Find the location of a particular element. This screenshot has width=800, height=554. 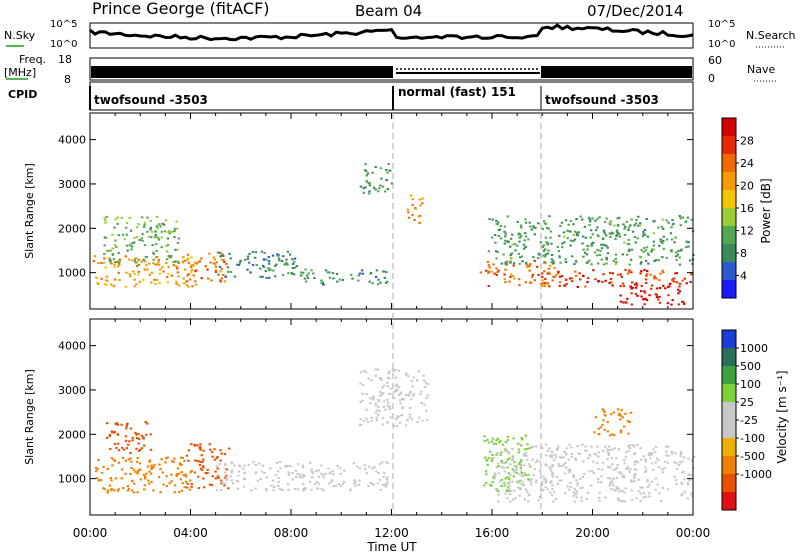

nave-label: Nave is located at coordinates (761, 69).